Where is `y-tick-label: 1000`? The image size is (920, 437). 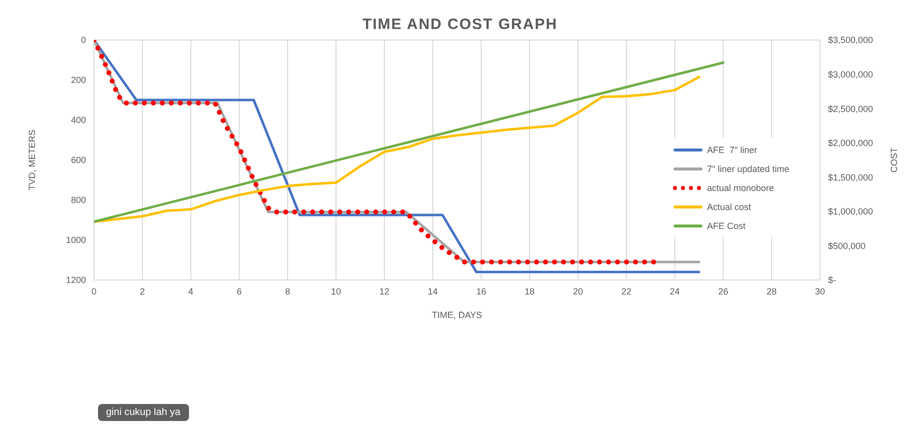 y-tick-label: 1000 is located at coordinates (76, 240).